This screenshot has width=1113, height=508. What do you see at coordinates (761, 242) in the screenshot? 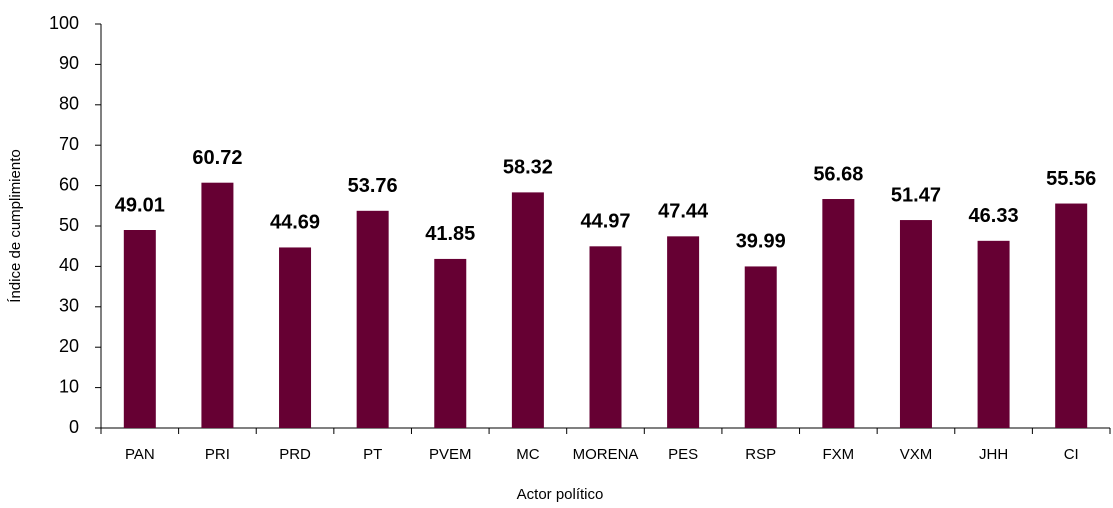
I see `value-label: 39.99` at bounding box center [761, 242].